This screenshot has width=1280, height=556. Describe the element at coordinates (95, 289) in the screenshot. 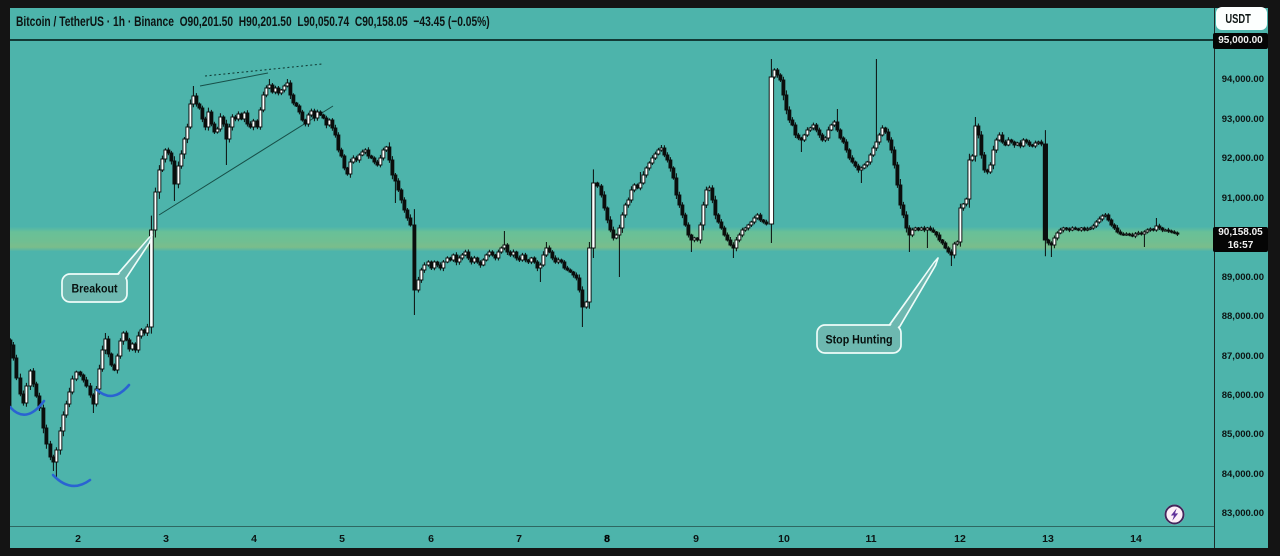

I see `svg-text: Breakout` at that location.